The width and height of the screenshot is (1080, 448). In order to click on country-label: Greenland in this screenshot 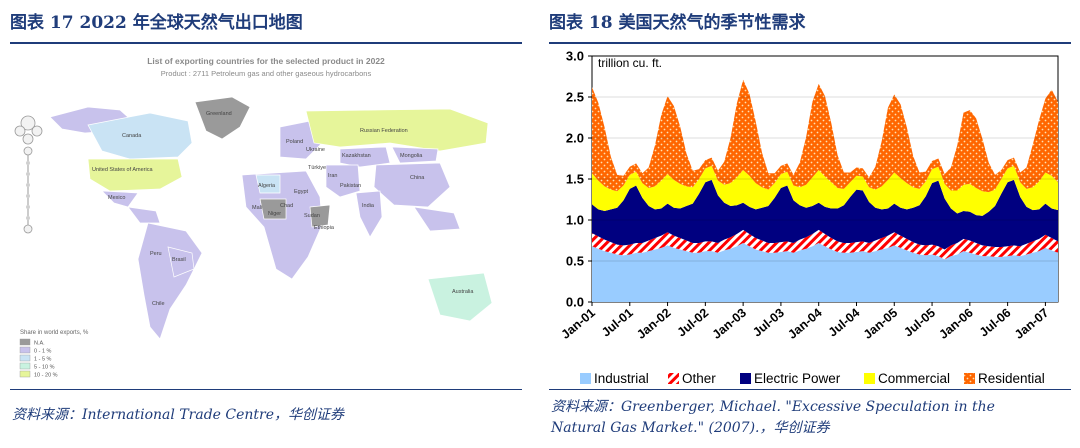, I will do `click(219, 114)`.